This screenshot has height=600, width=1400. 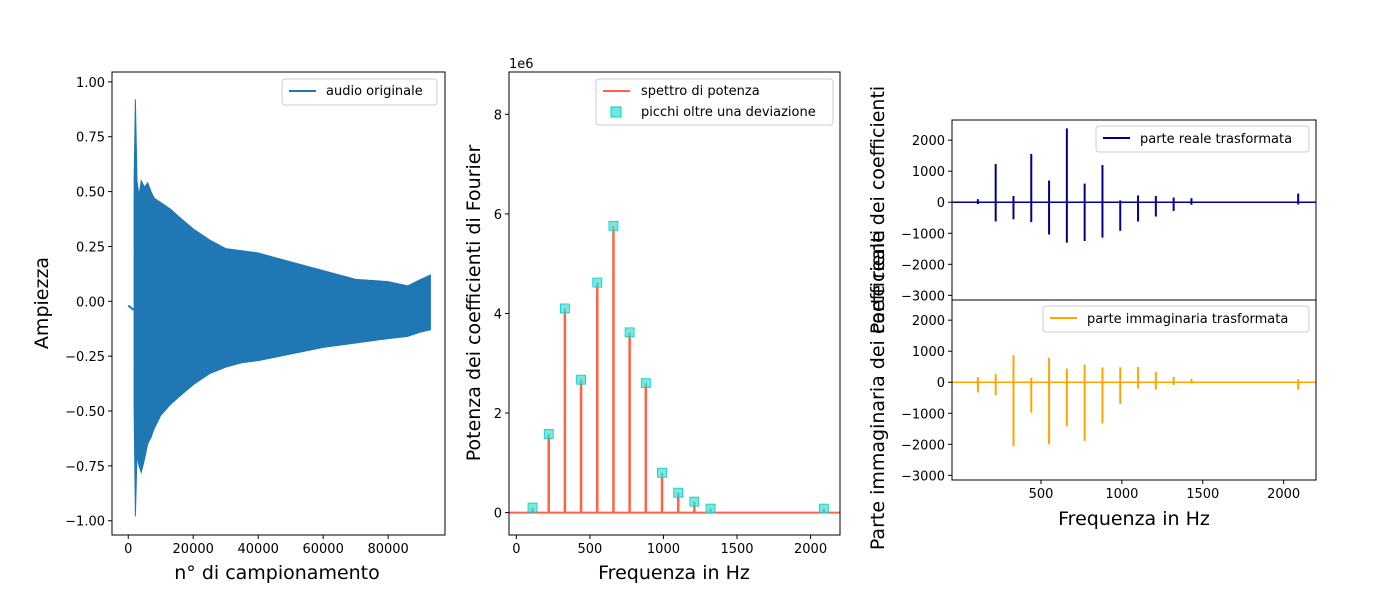 What do you see at coordinates (498, 314) in the screenshot?
I see `power-y-tick-label: 4` at bounding box center [498, 314].